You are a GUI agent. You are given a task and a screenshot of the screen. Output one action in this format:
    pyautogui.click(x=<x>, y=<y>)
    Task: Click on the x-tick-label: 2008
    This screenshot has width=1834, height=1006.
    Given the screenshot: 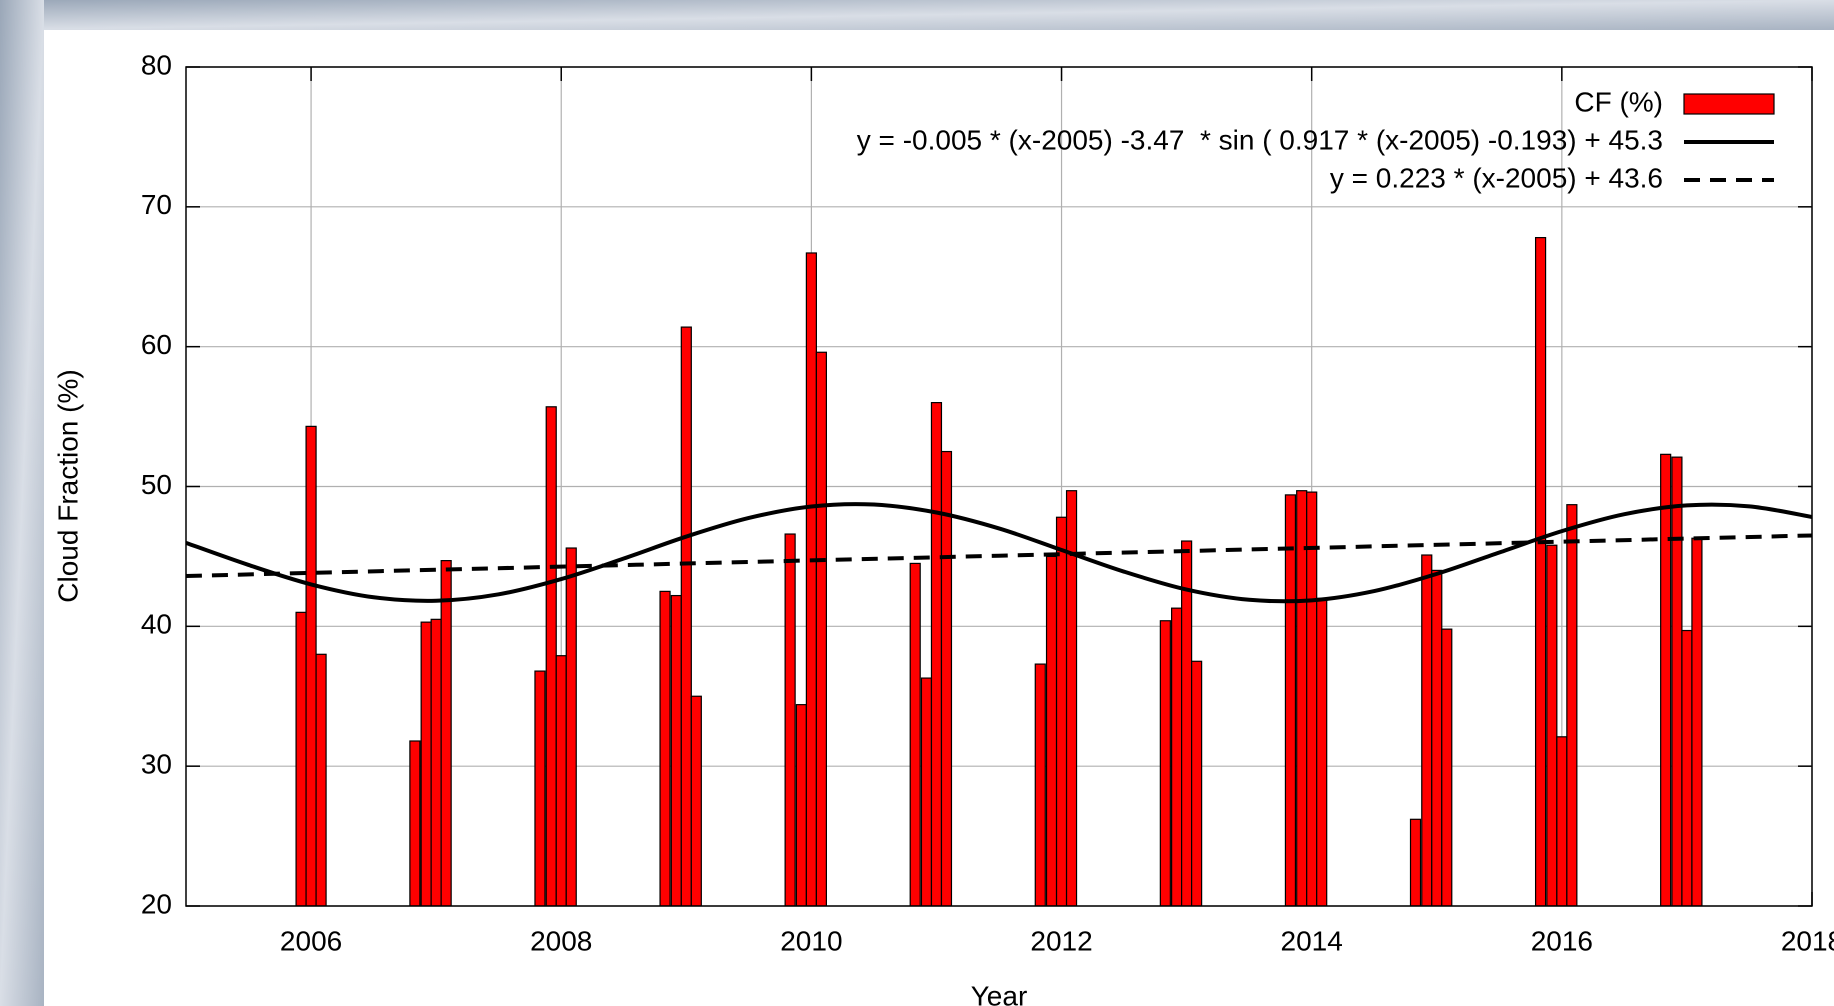 What is the action you would take?
    pyautogui.click(x=561, y=940)
    